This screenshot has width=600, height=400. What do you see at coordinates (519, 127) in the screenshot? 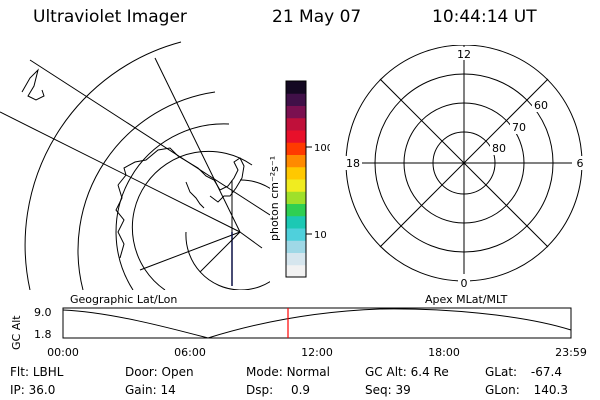
I see `mlat-label-70: 70` at bounding box center [519, 127].